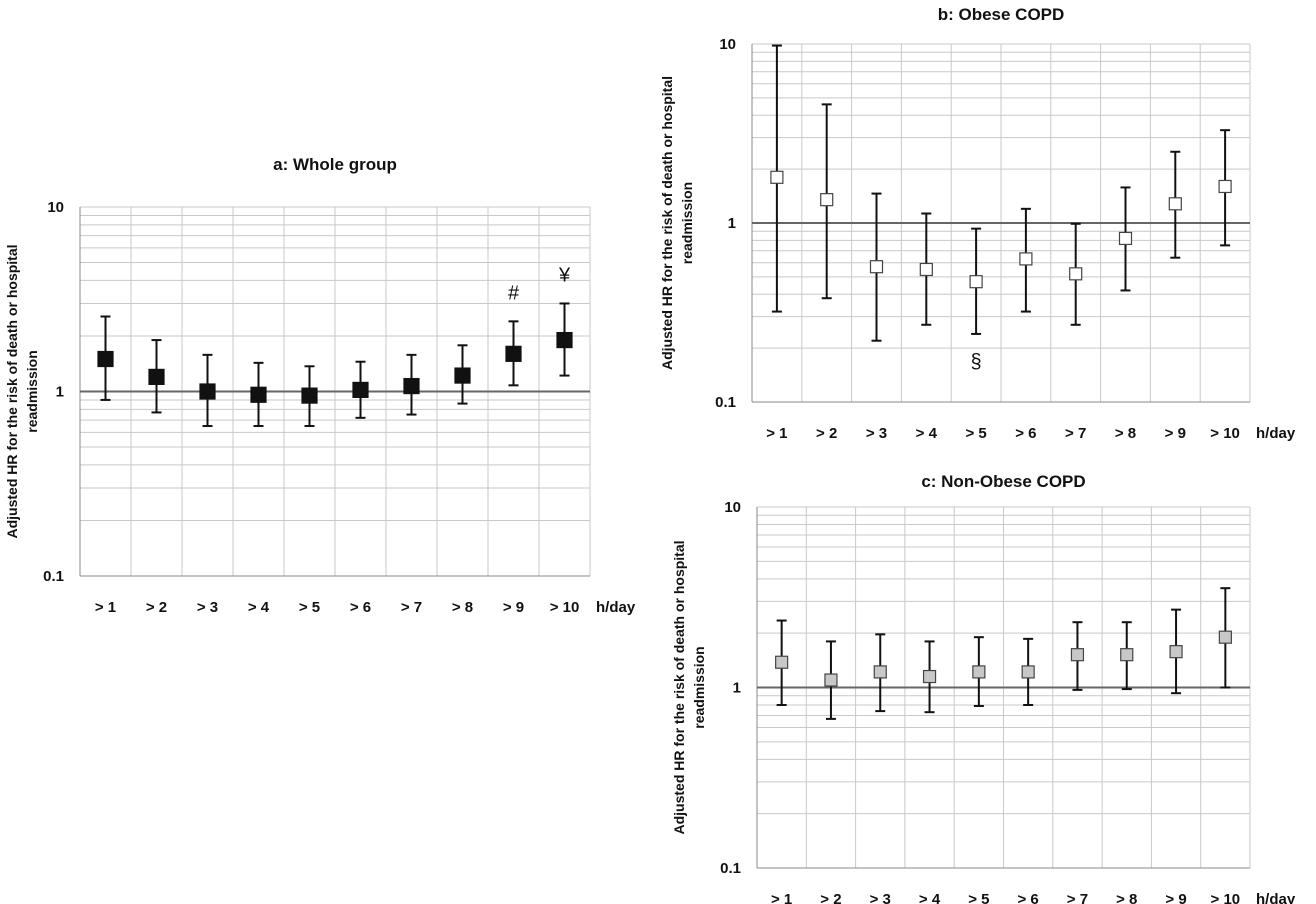 Image resolution: width=1316 pixels, height=904 pixels. Describe the element at coordinates (976, 362) in the screenshot. I see `annotation: §` at that location.